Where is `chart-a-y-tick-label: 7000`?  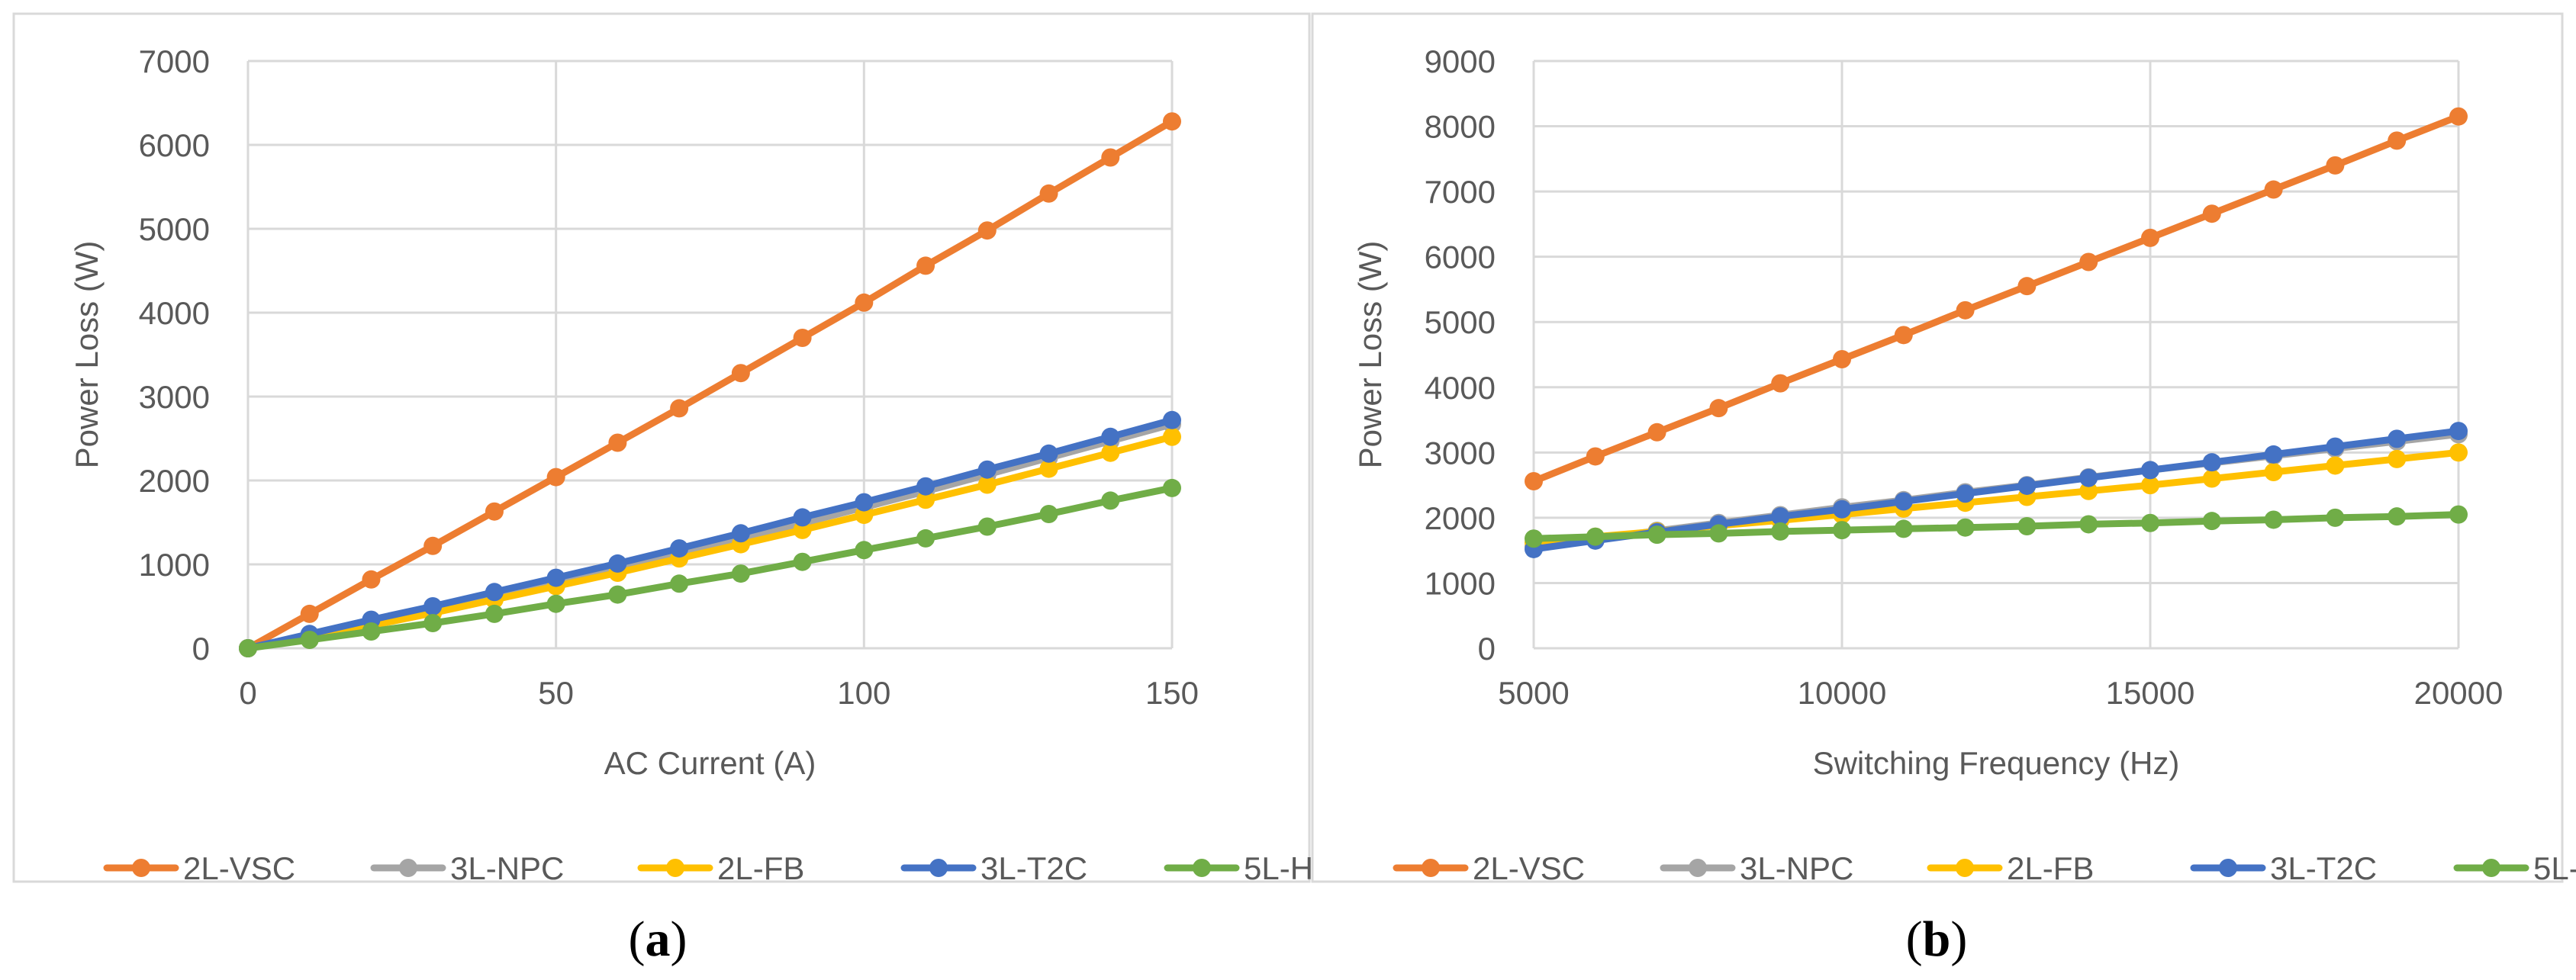
chart-a-y-tick-label: 7000 is located at coordinates (174, 61).